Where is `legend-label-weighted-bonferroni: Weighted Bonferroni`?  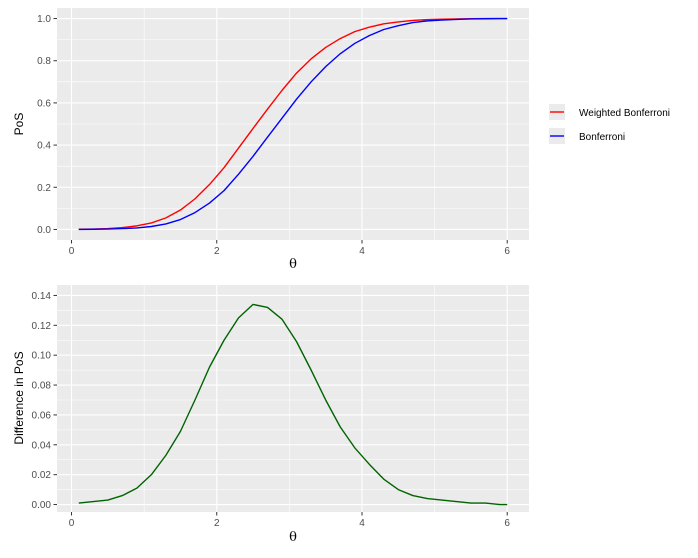 legend-label-weighted-bonferroni: Weighted Bonferroni is located at coordinates (624, 113).